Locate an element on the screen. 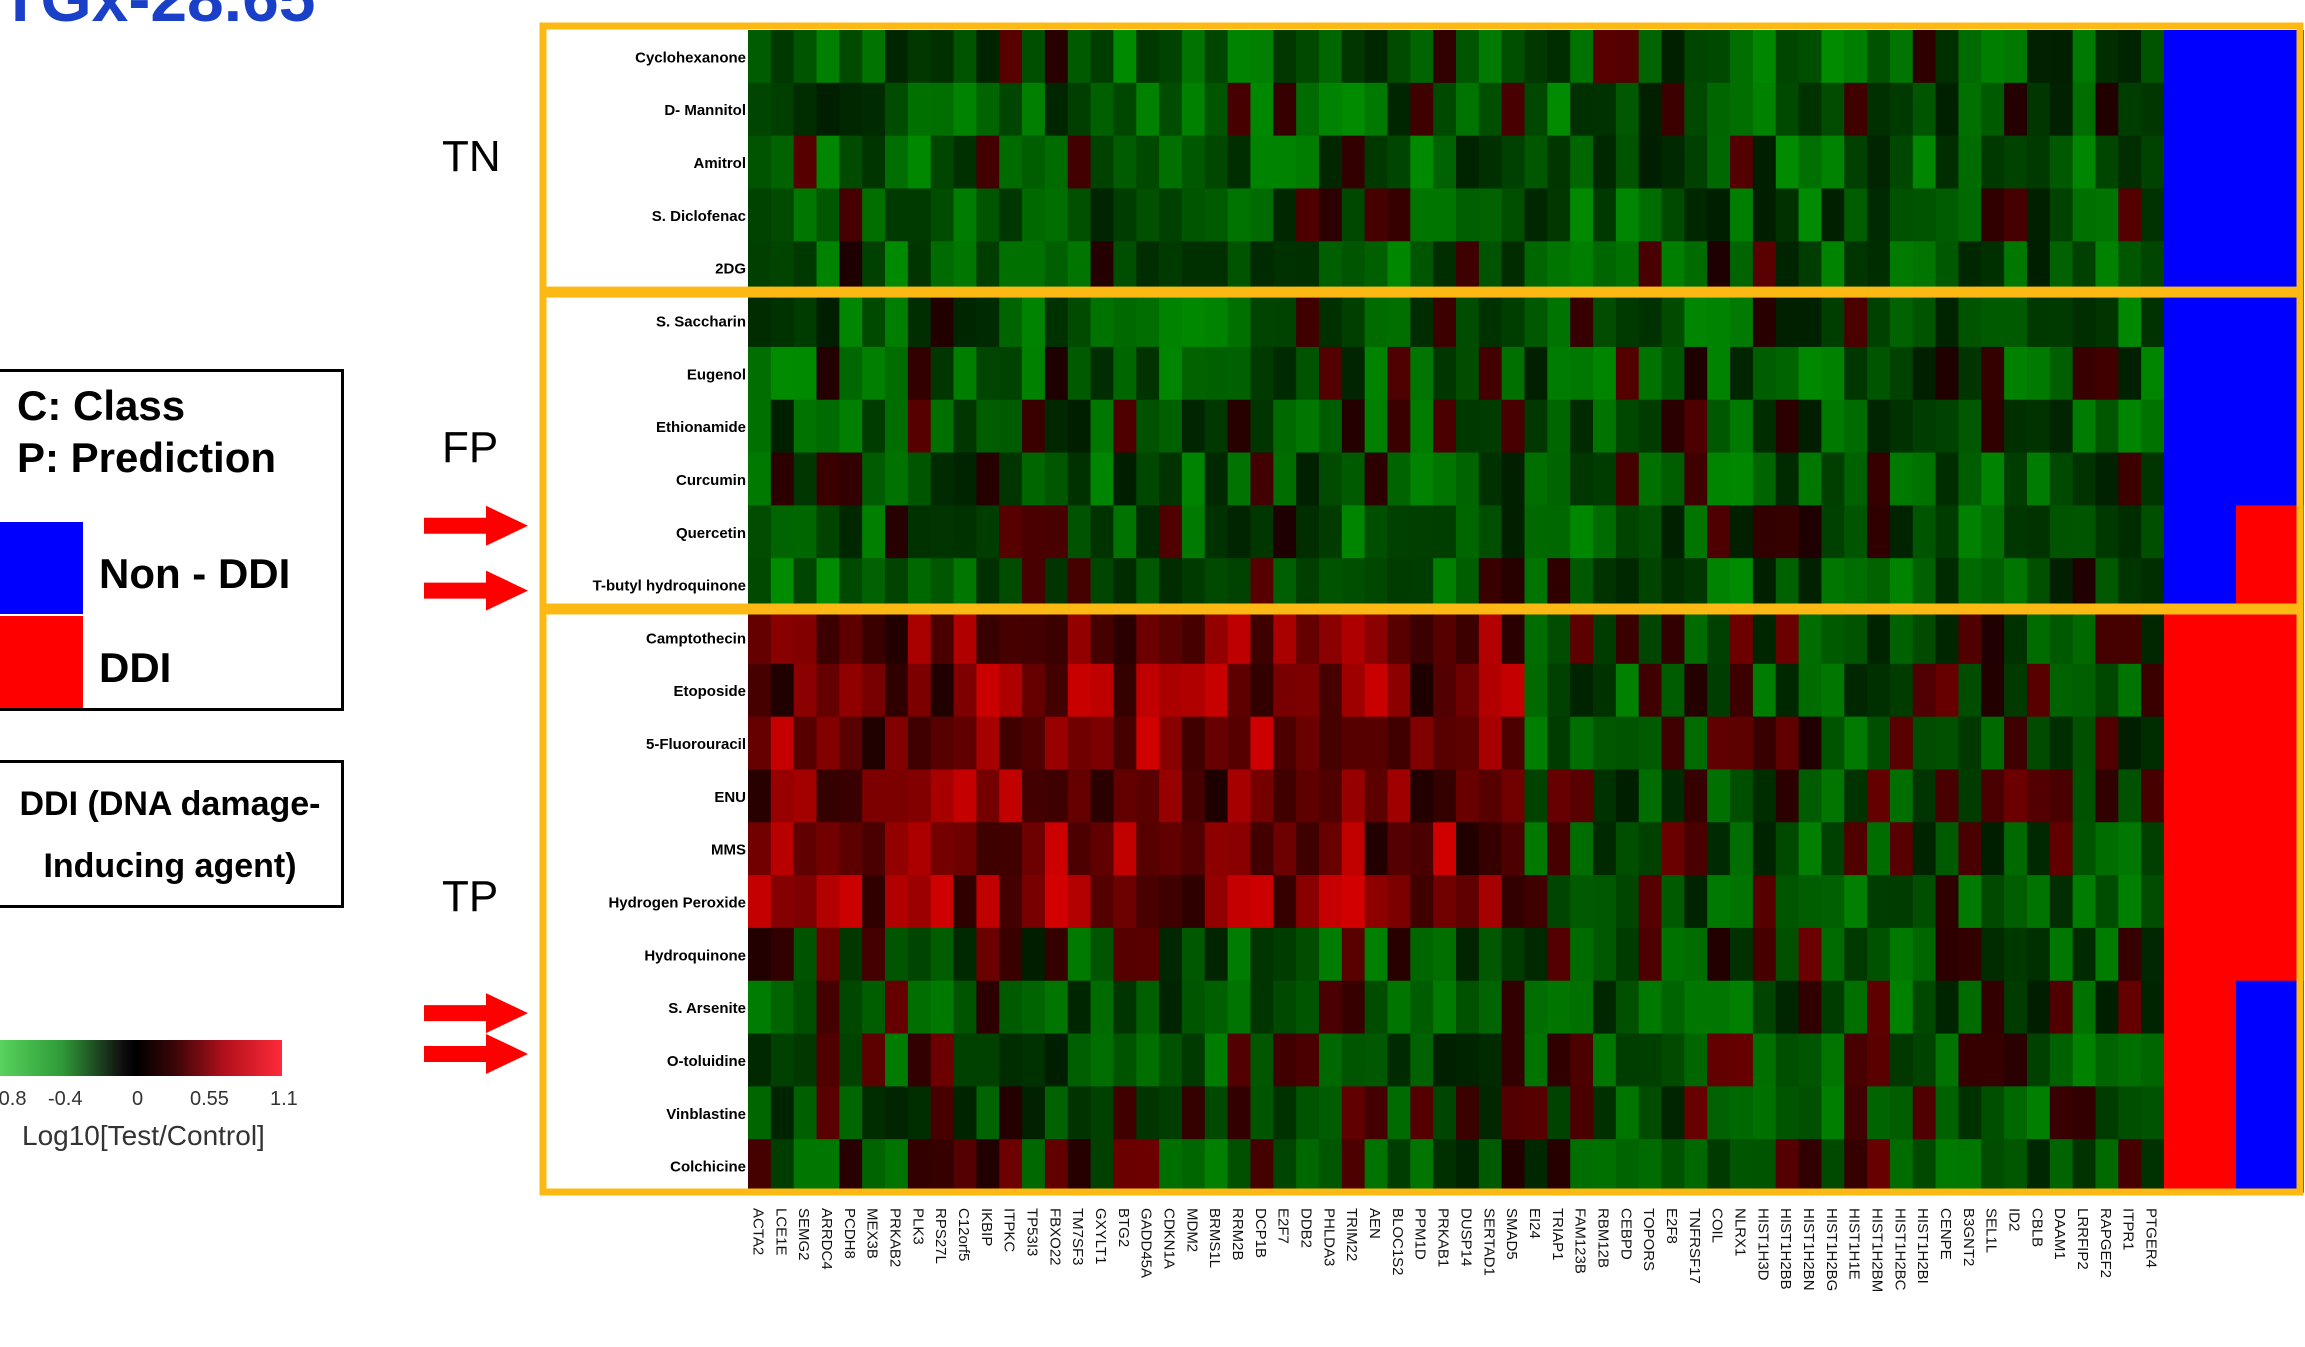 Image resolution: width=2305 pixels, height=1347 pixels. column-label: C12orf5 is located at coordinates (963, 1234).